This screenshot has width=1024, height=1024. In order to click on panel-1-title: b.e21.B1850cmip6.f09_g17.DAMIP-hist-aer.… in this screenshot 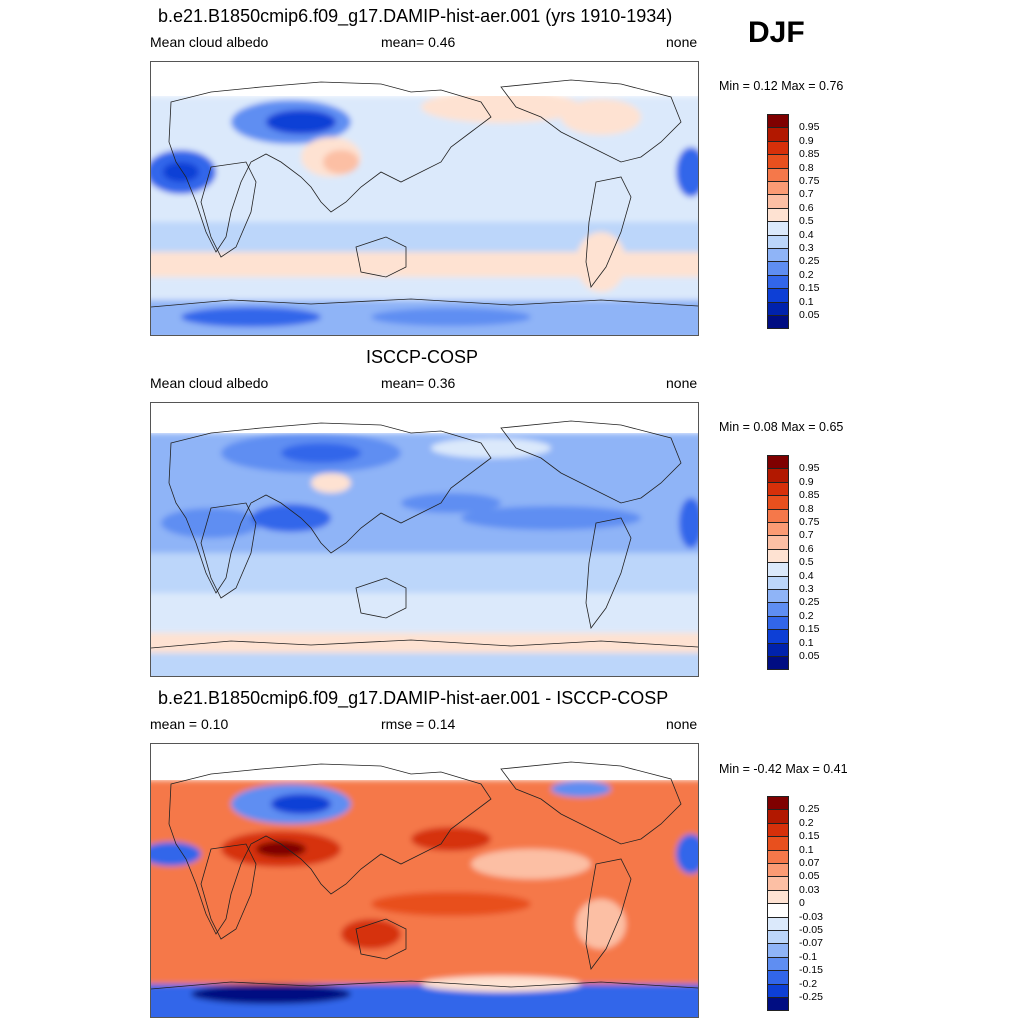, I will do `click(415, 16)`.